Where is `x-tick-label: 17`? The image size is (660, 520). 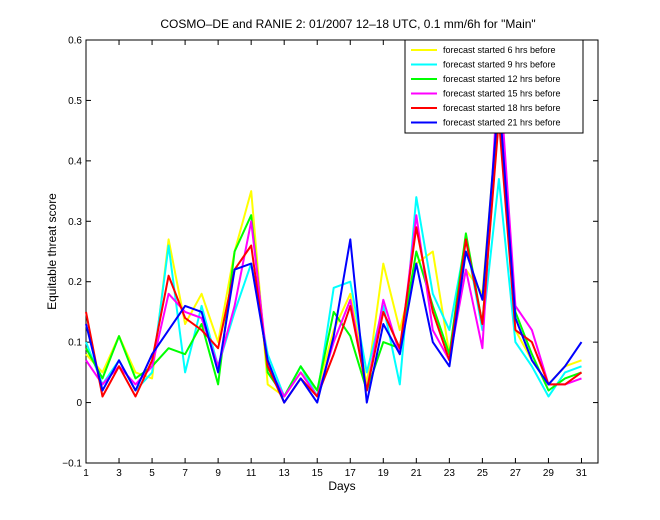 x-tick-label: 17 is located at coordinates (351, 473).